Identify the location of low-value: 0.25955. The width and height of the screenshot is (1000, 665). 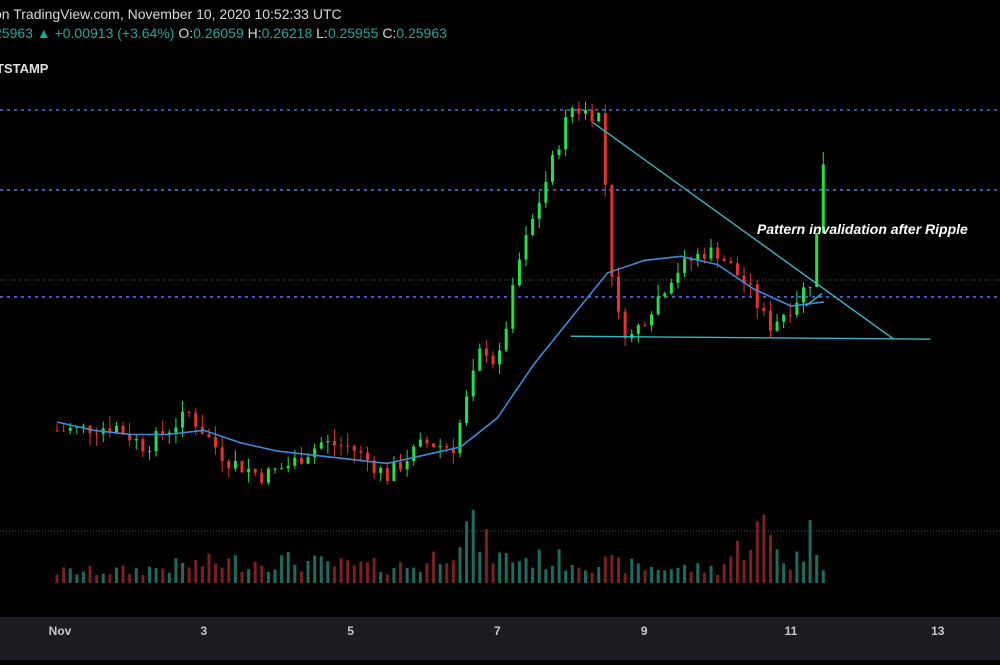
(353, 33).